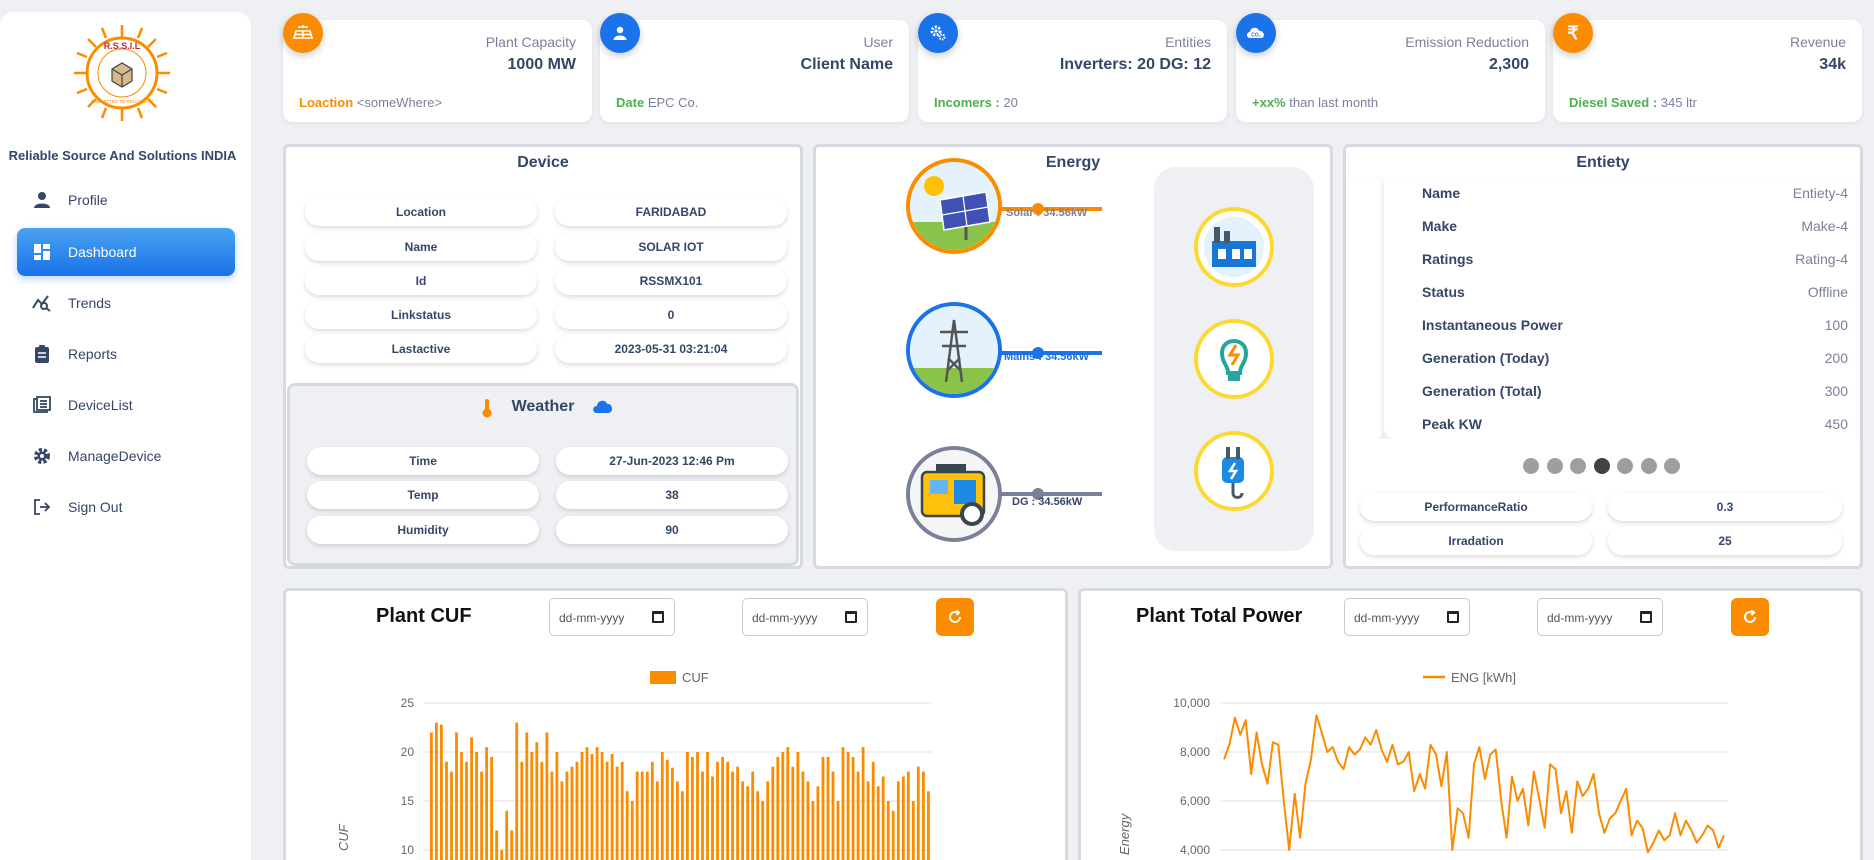 The width and height of the screenshot is (1874, 860). Describe the element at coordinates (42, 303) in the screenshot. I see `trends-icon` at that location.